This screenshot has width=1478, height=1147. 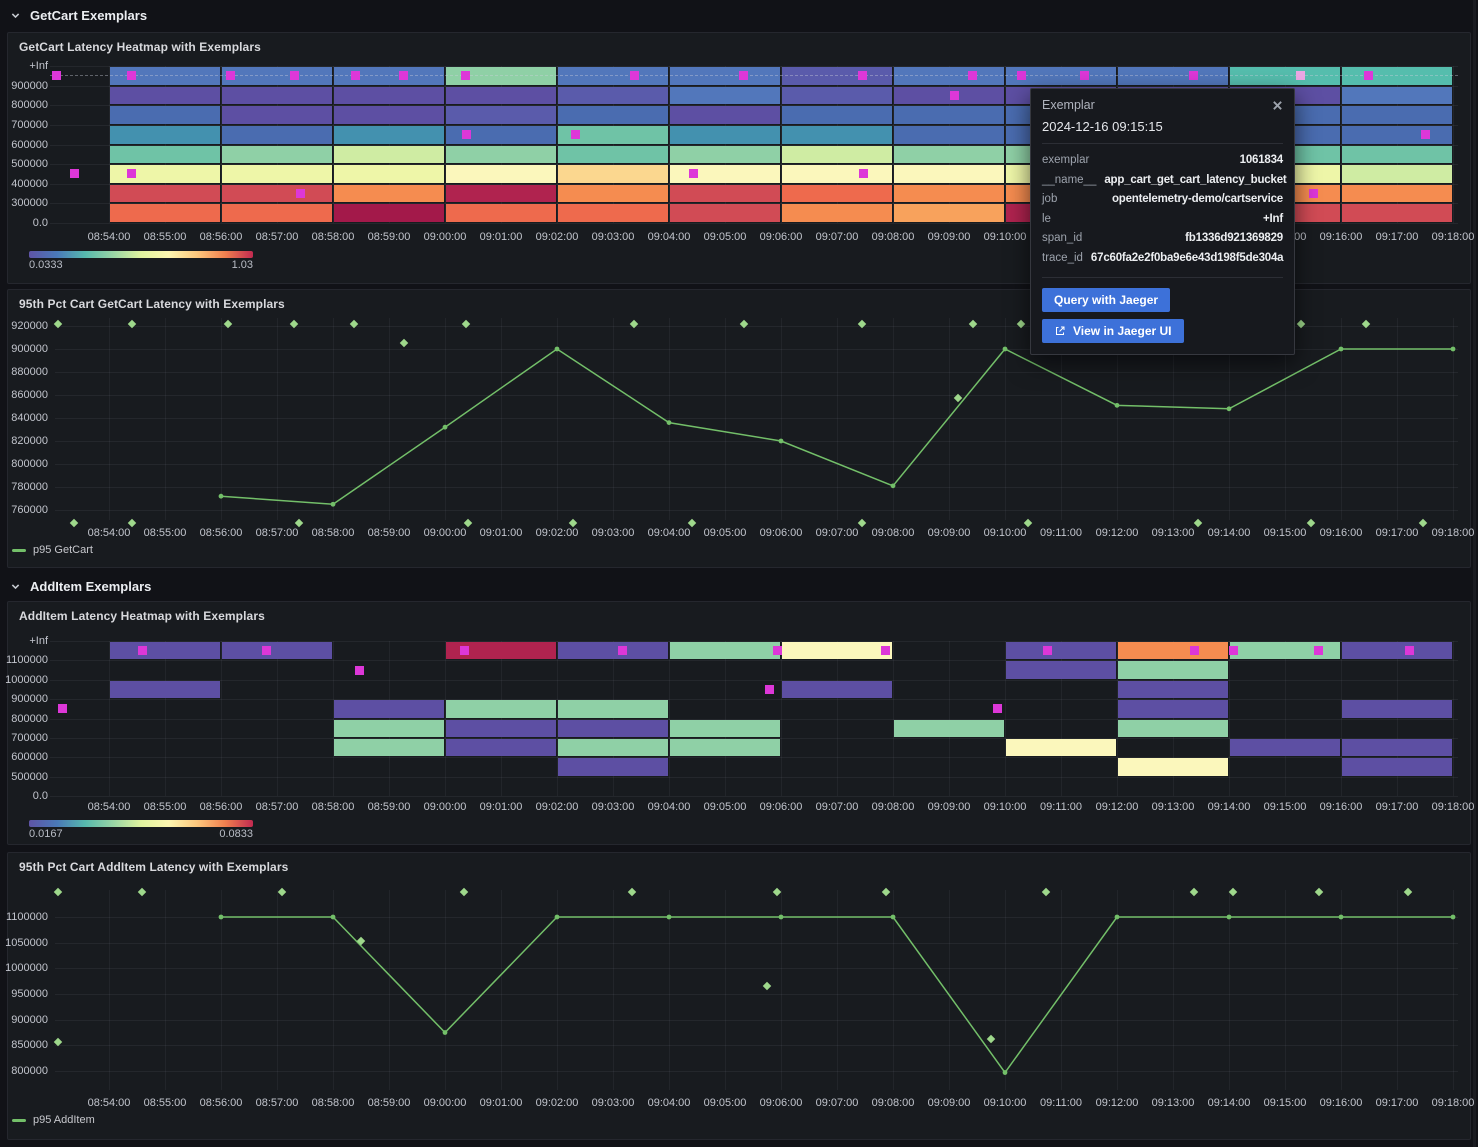 What do you see at coordinates (739, 15) in the screenshot?
I see `row-header-getcart-exemplars: GetCart Exemplars` at bounding box center [739, 15].